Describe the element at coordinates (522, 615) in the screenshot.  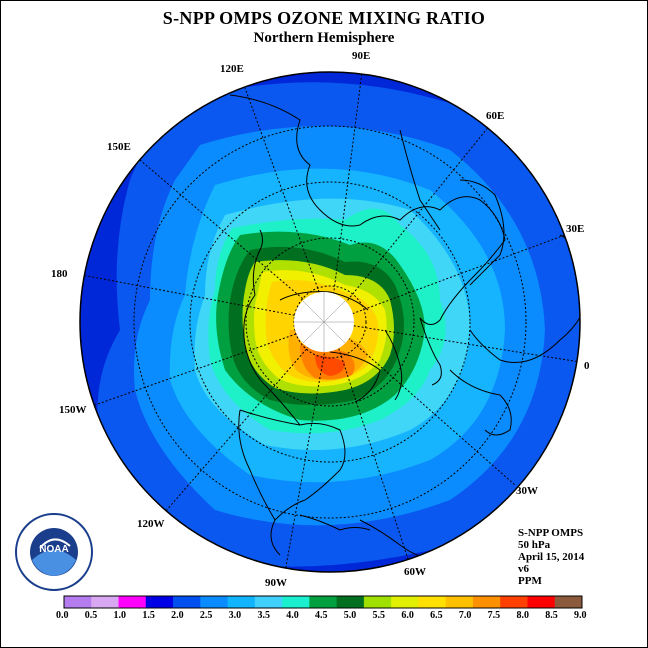
I see `colorbar-tick-label: 8.0` at that location.